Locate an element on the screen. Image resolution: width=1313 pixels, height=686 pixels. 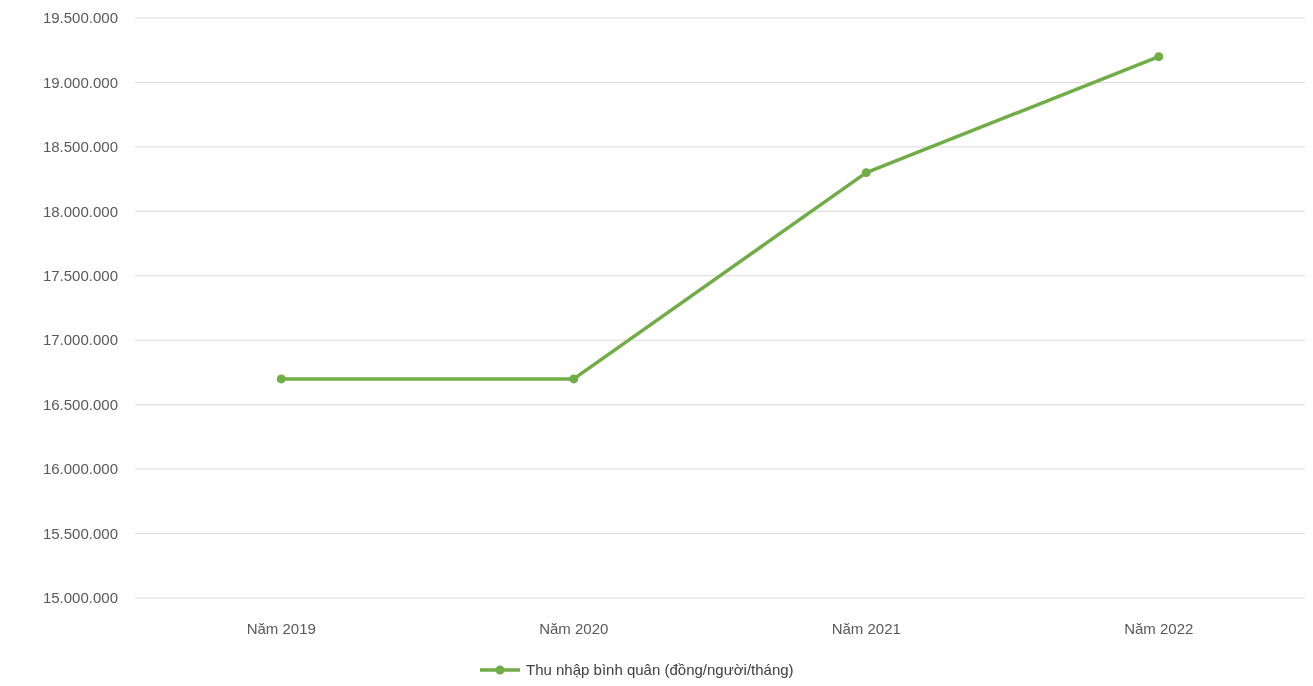
y-tick-label: 15.000.000 is located at coordinates (80, 598).